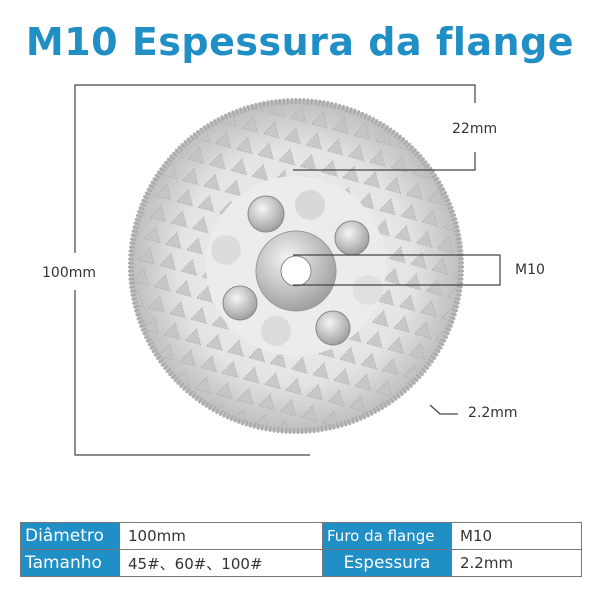 This screenshot has width=600, height=600. Describe the element at coordinates (296, 271) in the screenshot. I see `center-hole` at that location.